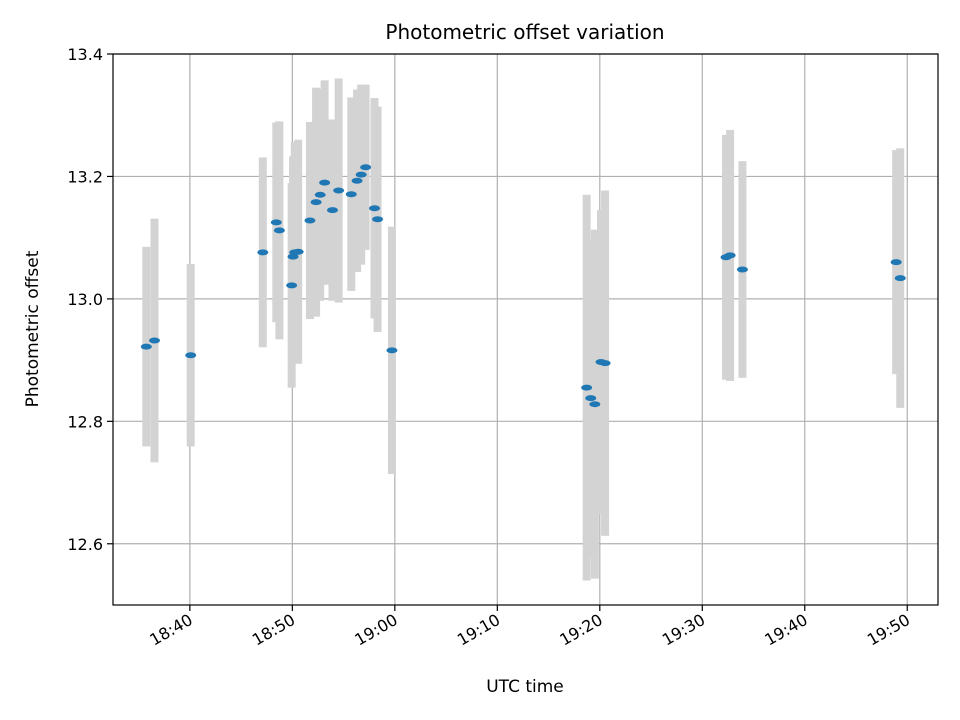 This screenshot has height=720, width=960. Describe the element at coordinates (85, 54) in the screenshot. I see `y-tick-label: 13.4` at that location.